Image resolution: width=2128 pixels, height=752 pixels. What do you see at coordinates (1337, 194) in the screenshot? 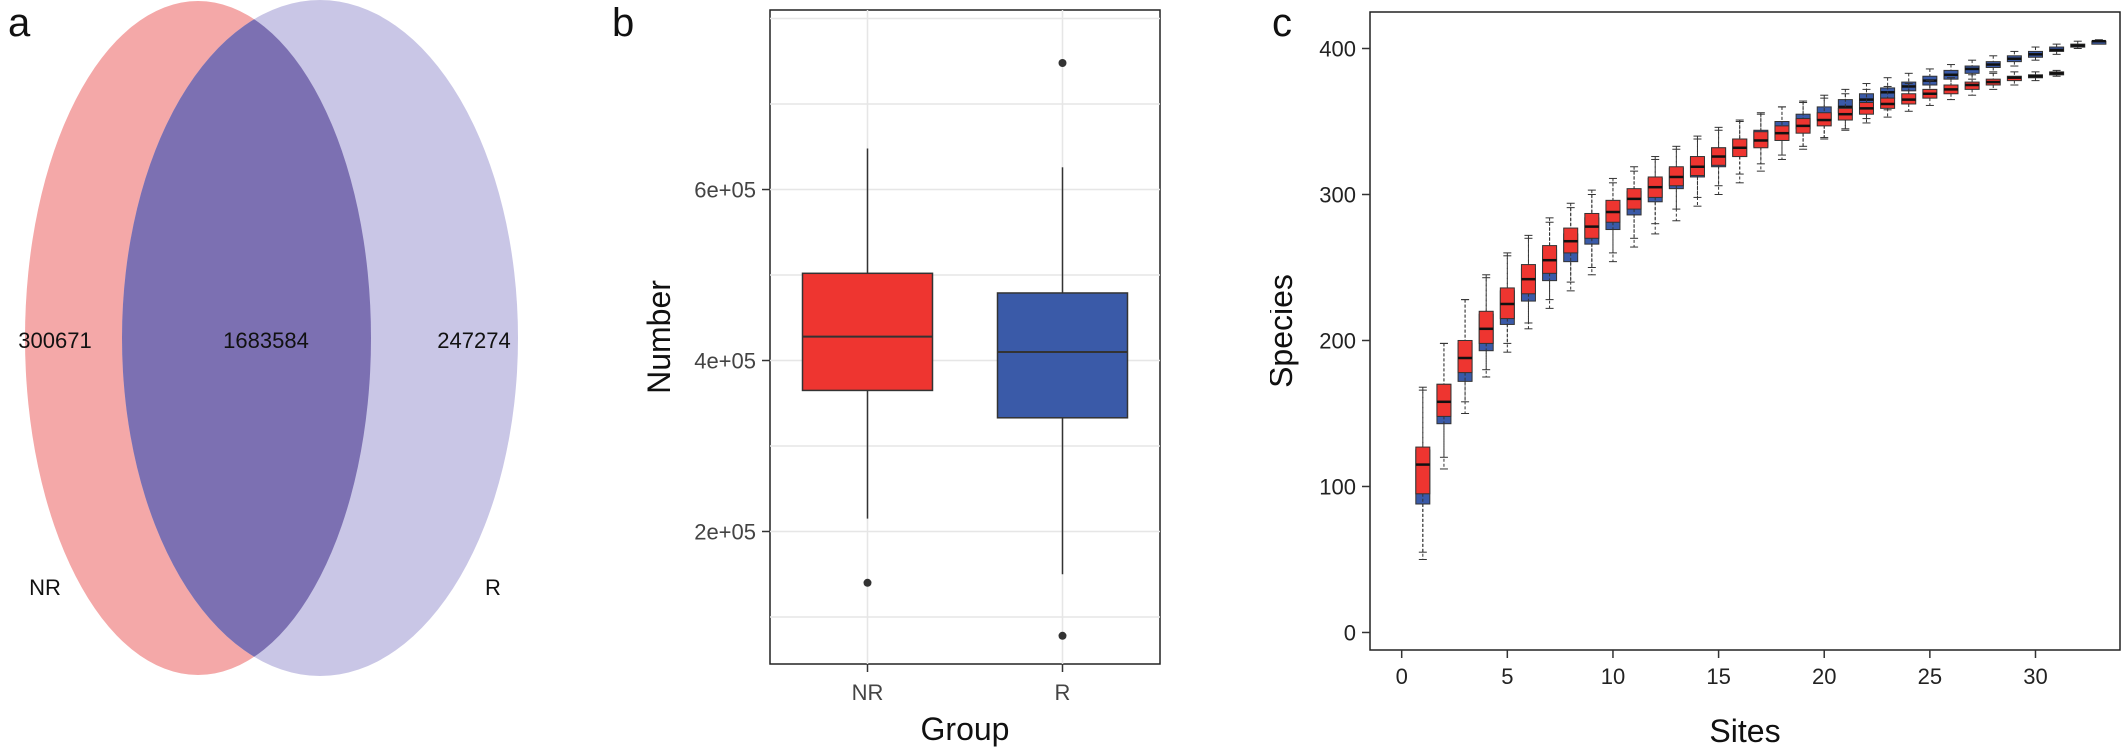
I see `y-tick-label: 300` at bounding box center [1337, 194].